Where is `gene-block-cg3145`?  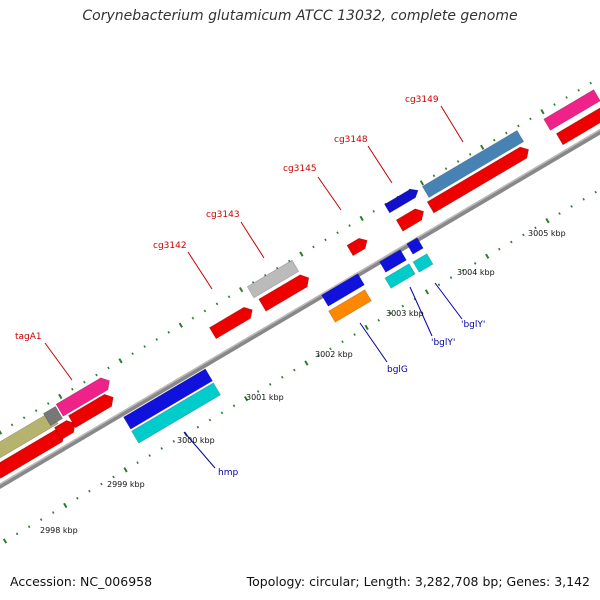
gene-block-cg3145 is located at coordinates (357, 247).